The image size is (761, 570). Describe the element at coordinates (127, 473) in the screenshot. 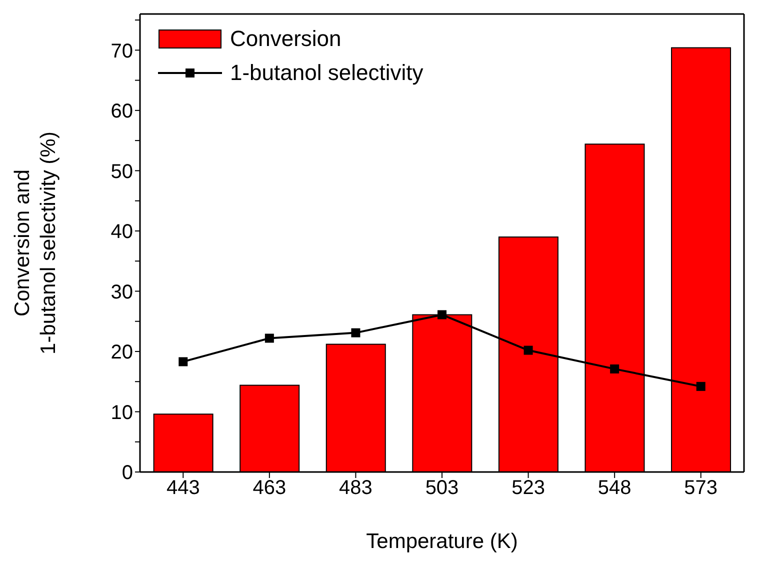

I see `y-tick-label: 0` at that location.